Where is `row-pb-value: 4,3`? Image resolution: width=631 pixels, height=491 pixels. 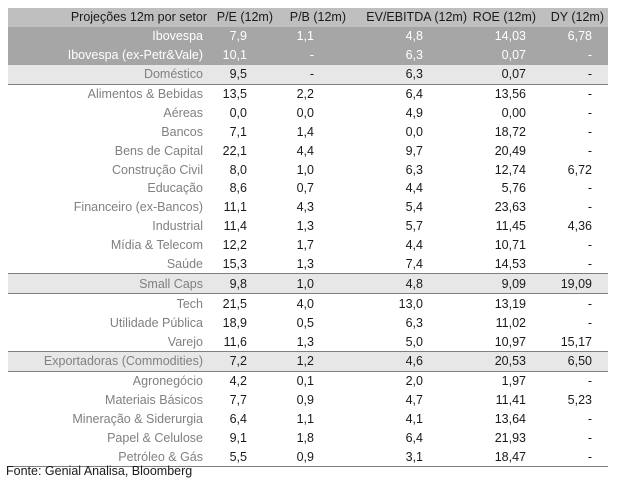 row-pb-value: 4,3 is located at coordinates (305, 207).